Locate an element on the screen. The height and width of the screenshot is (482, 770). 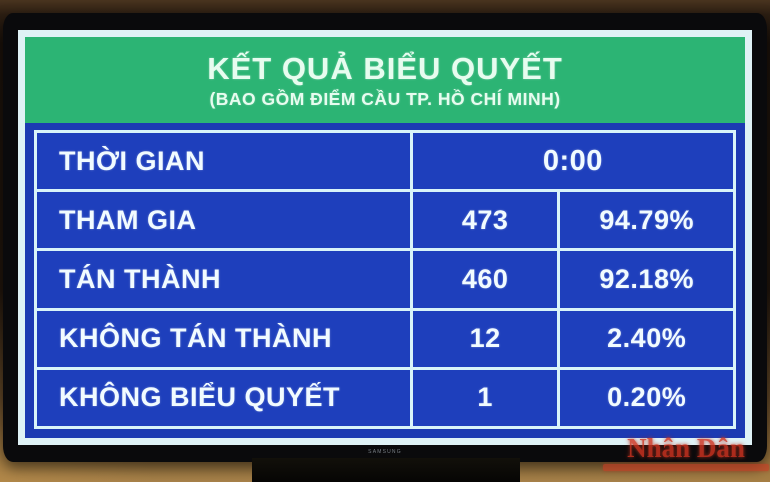
table-row-tan-thanh: TÁN THÀNH 460 92.18% is located at coordinates (385, 281).